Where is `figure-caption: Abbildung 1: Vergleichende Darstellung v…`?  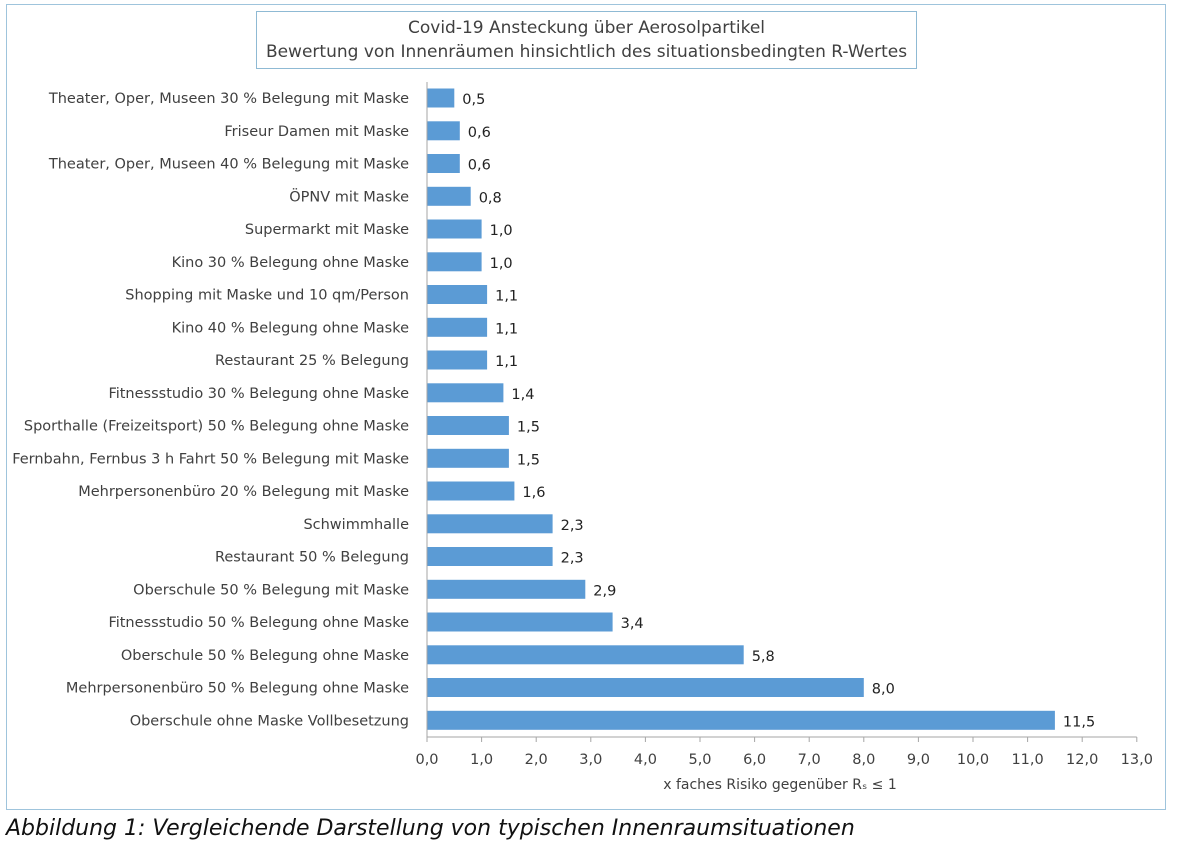 figure-caption: Abbildung 1: Vergleichende Darstellung v… is located at coordinates (430, 828).